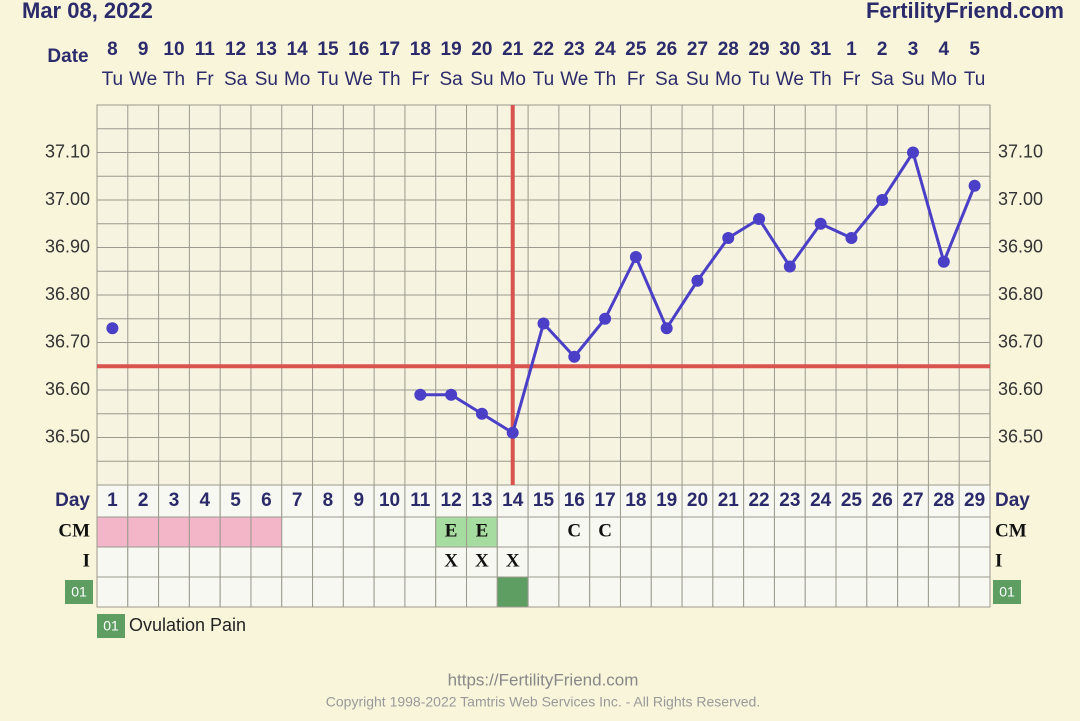 This screenshot has width=1080, height=721. I want to click on date-label: 3, so click(913, 49).